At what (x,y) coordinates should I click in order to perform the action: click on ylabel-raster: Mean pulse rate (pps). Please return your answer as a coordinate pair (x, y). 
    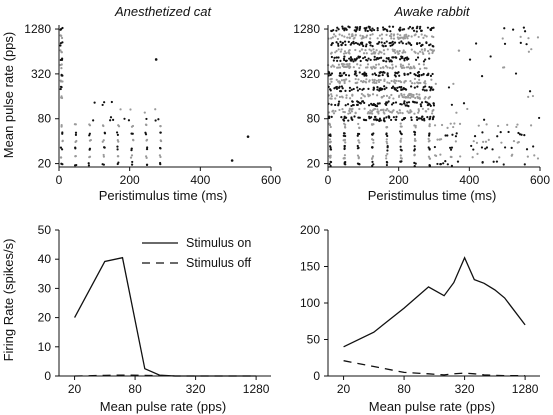
    Looking at the image, I should click on (8, 95).